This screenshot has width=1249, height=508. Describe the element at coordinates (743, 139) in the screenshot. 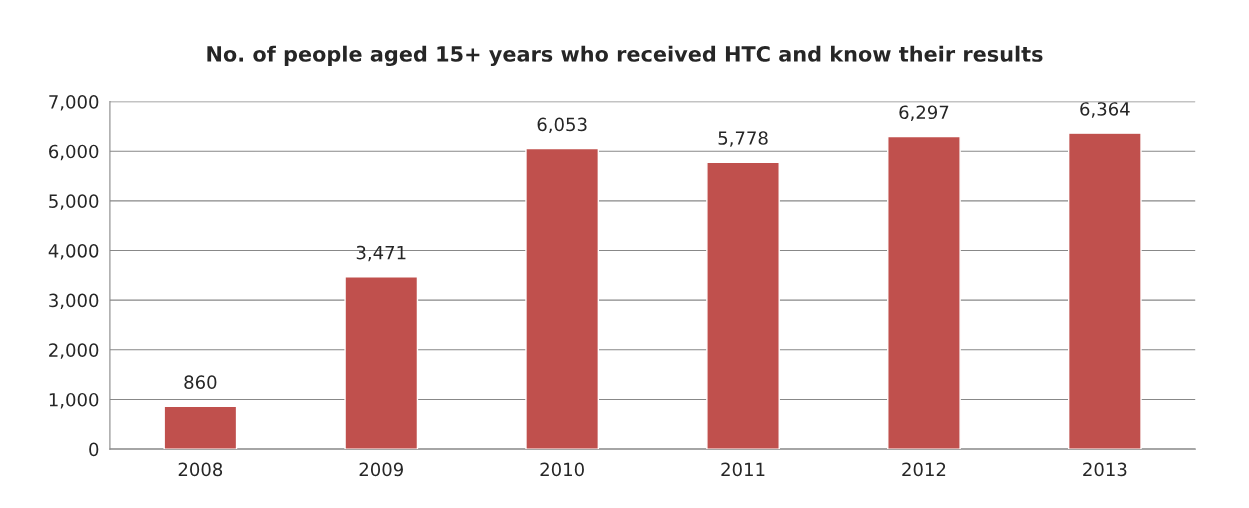

I see `data-label: 5,778` at that location.